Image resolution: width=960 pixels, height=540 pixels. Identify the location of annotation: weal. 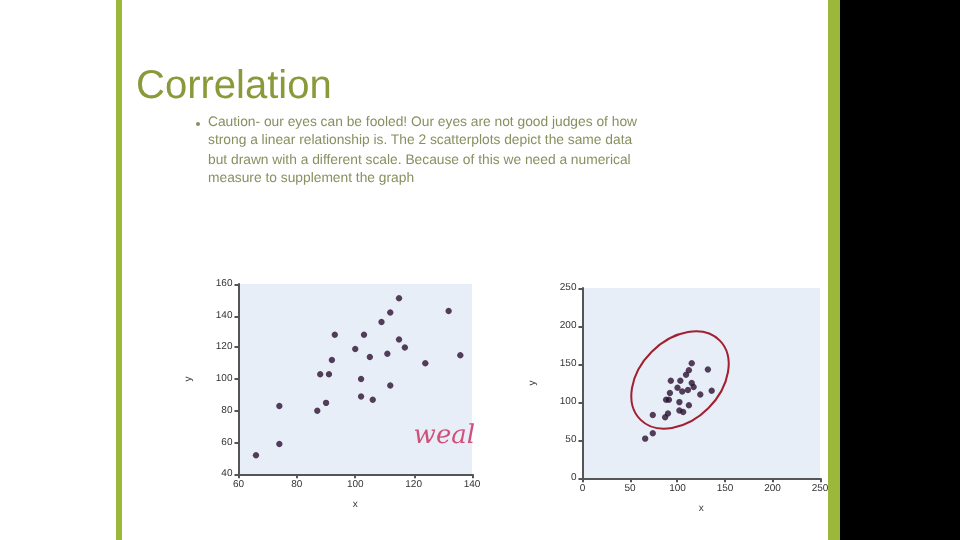
(444, 436).